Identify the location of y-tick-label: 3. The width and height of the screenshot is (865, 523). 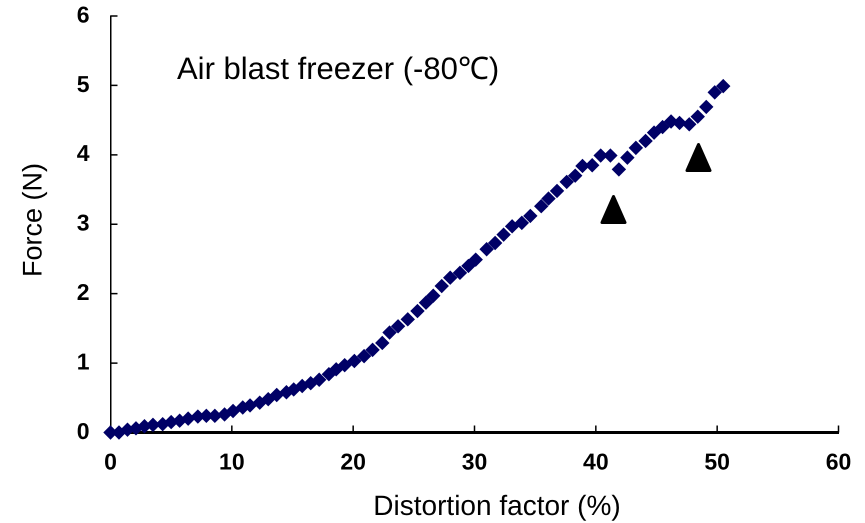
(83, 223).